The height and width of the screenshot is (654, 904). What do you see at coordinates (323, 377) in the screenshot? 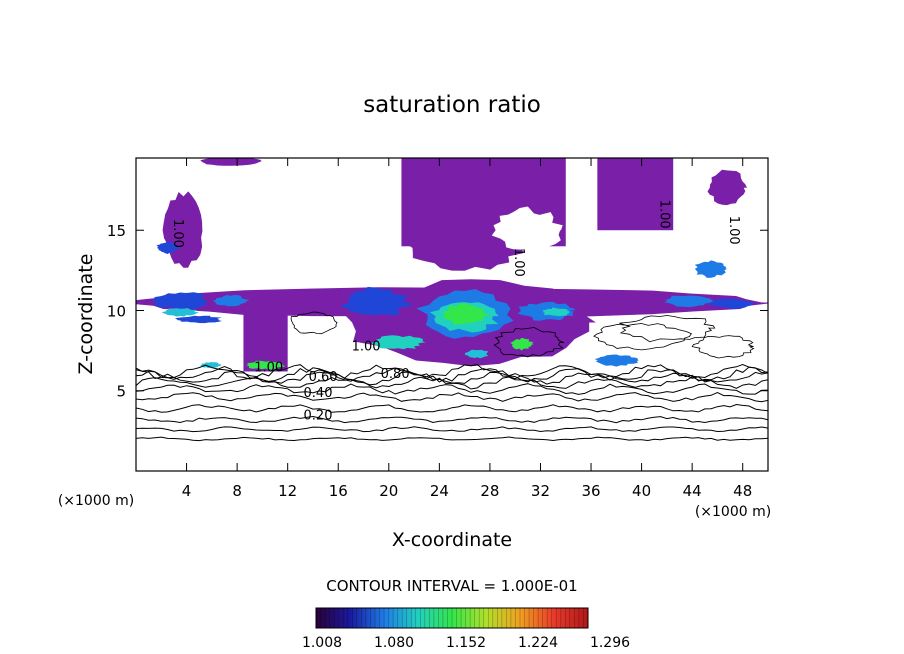
I see `contour-label: 0.60` at bounding box center [323, 377].